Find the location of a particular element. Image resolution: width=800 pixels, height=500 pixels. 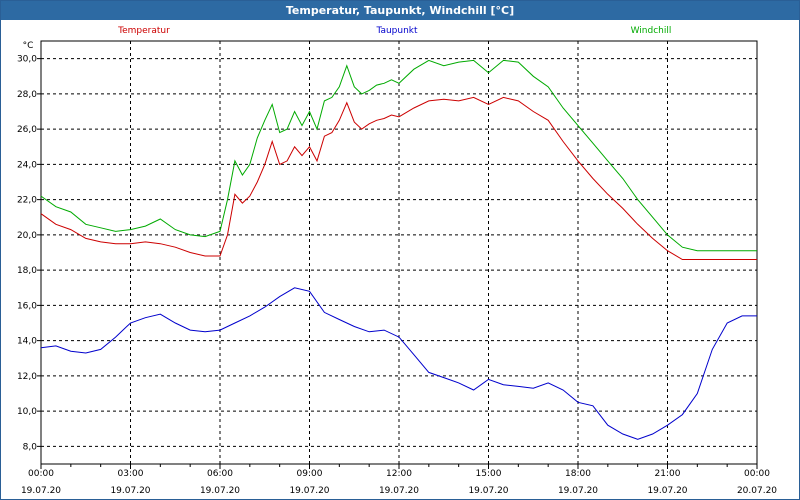

x-tick-label-time: 18:00 is located at coordinates (578, 474).